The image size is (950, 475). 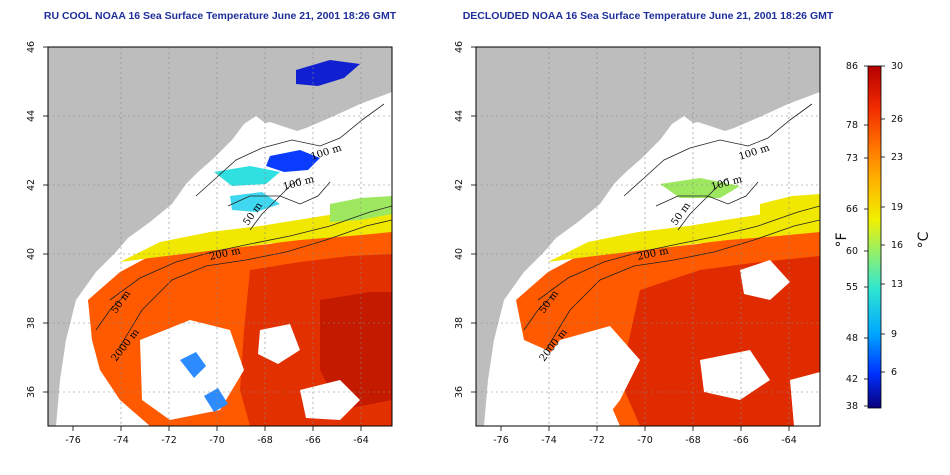 What do you see at coordinates (897, 245) in the screenshot?
I see `celsius-tick-label: 16` at bounding box center [897, 245].